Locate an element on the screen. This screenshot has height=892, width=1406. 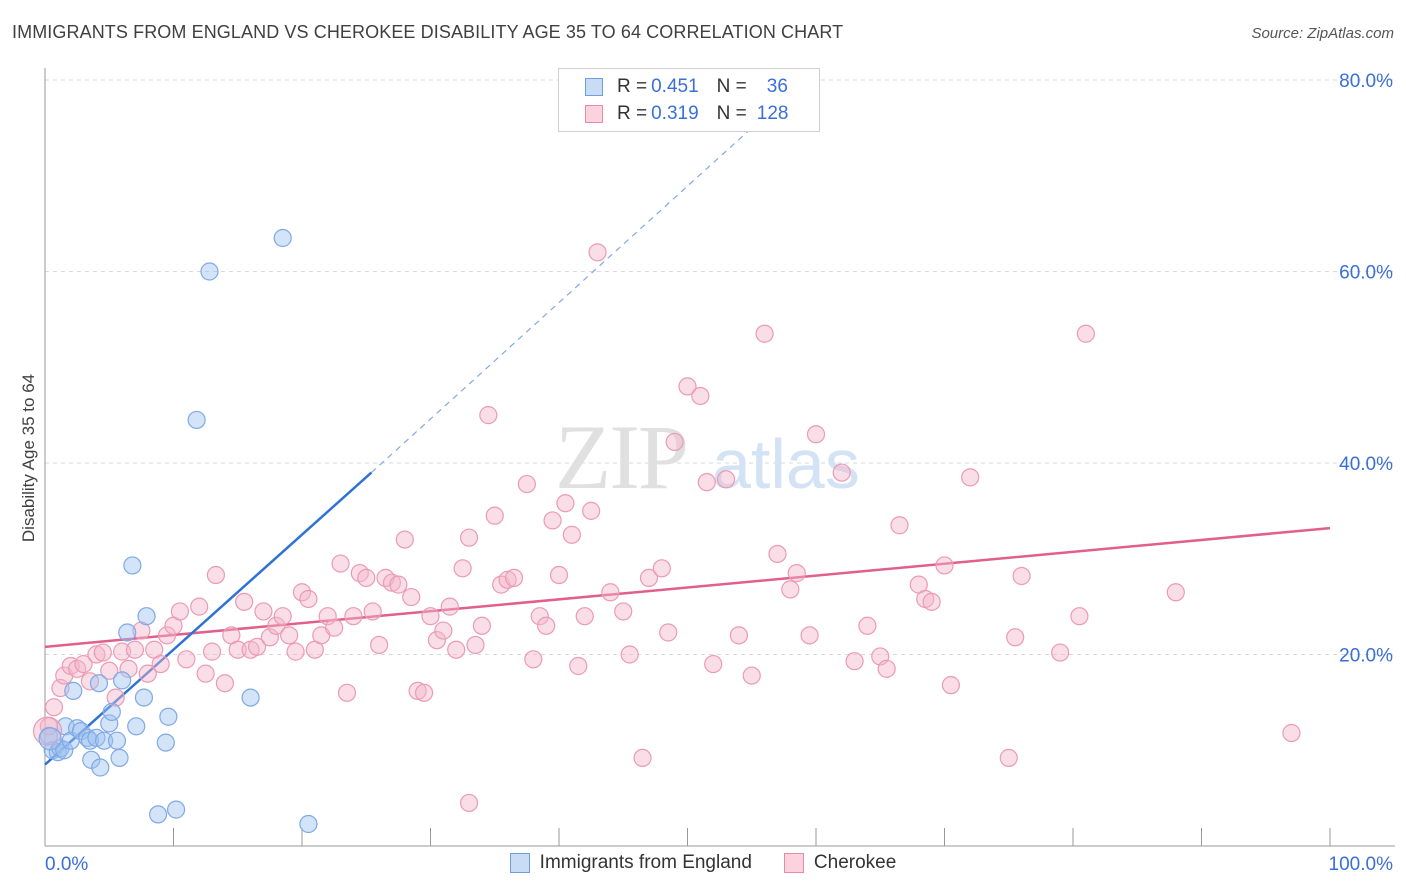
england-cluster-point is located at coordinates (50, 739).